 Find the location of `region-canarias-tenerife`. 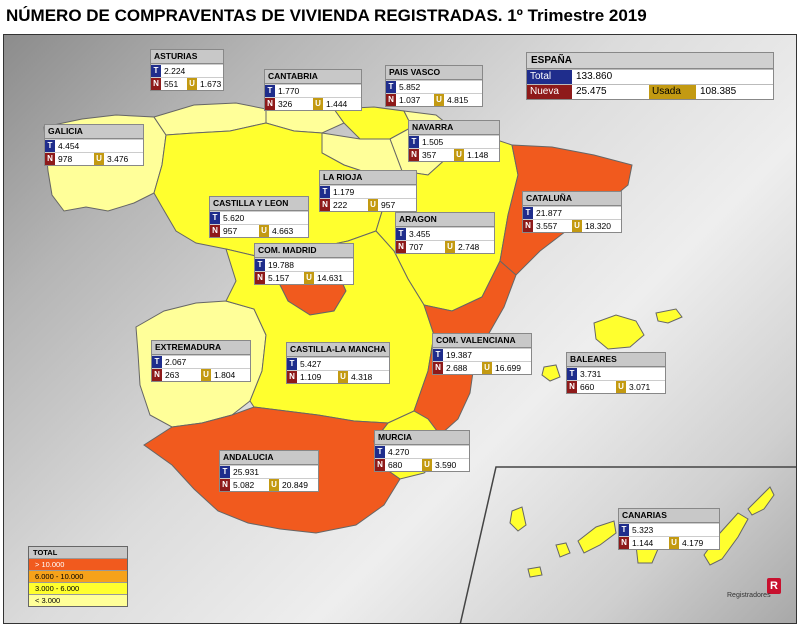

region-canarias-tenerife is located at coordinates (597, 537).